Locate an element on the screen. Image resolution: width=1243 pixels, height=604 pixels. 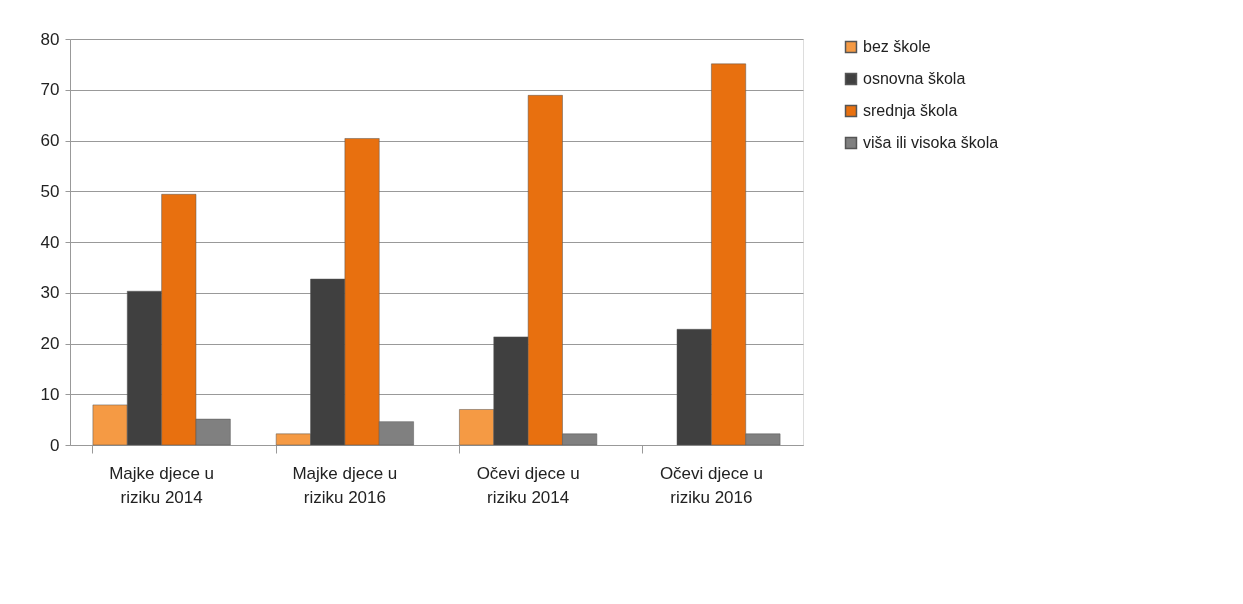
y-tick-label: 50 is located at coordinates (50, 191).